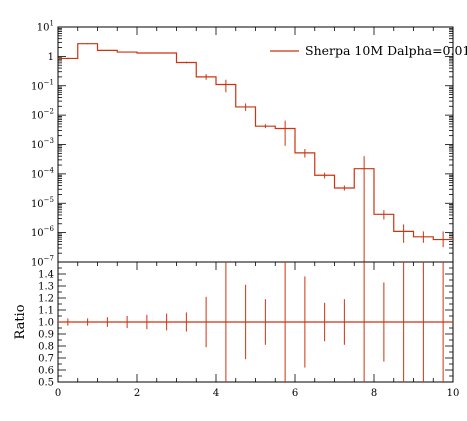 This screenshot has height=421, width=467. What do you see at coordinates (42, 115) in the screenshot?
I see `main-y-tick-label: 10⁻²` at bounding box center [42, 115].